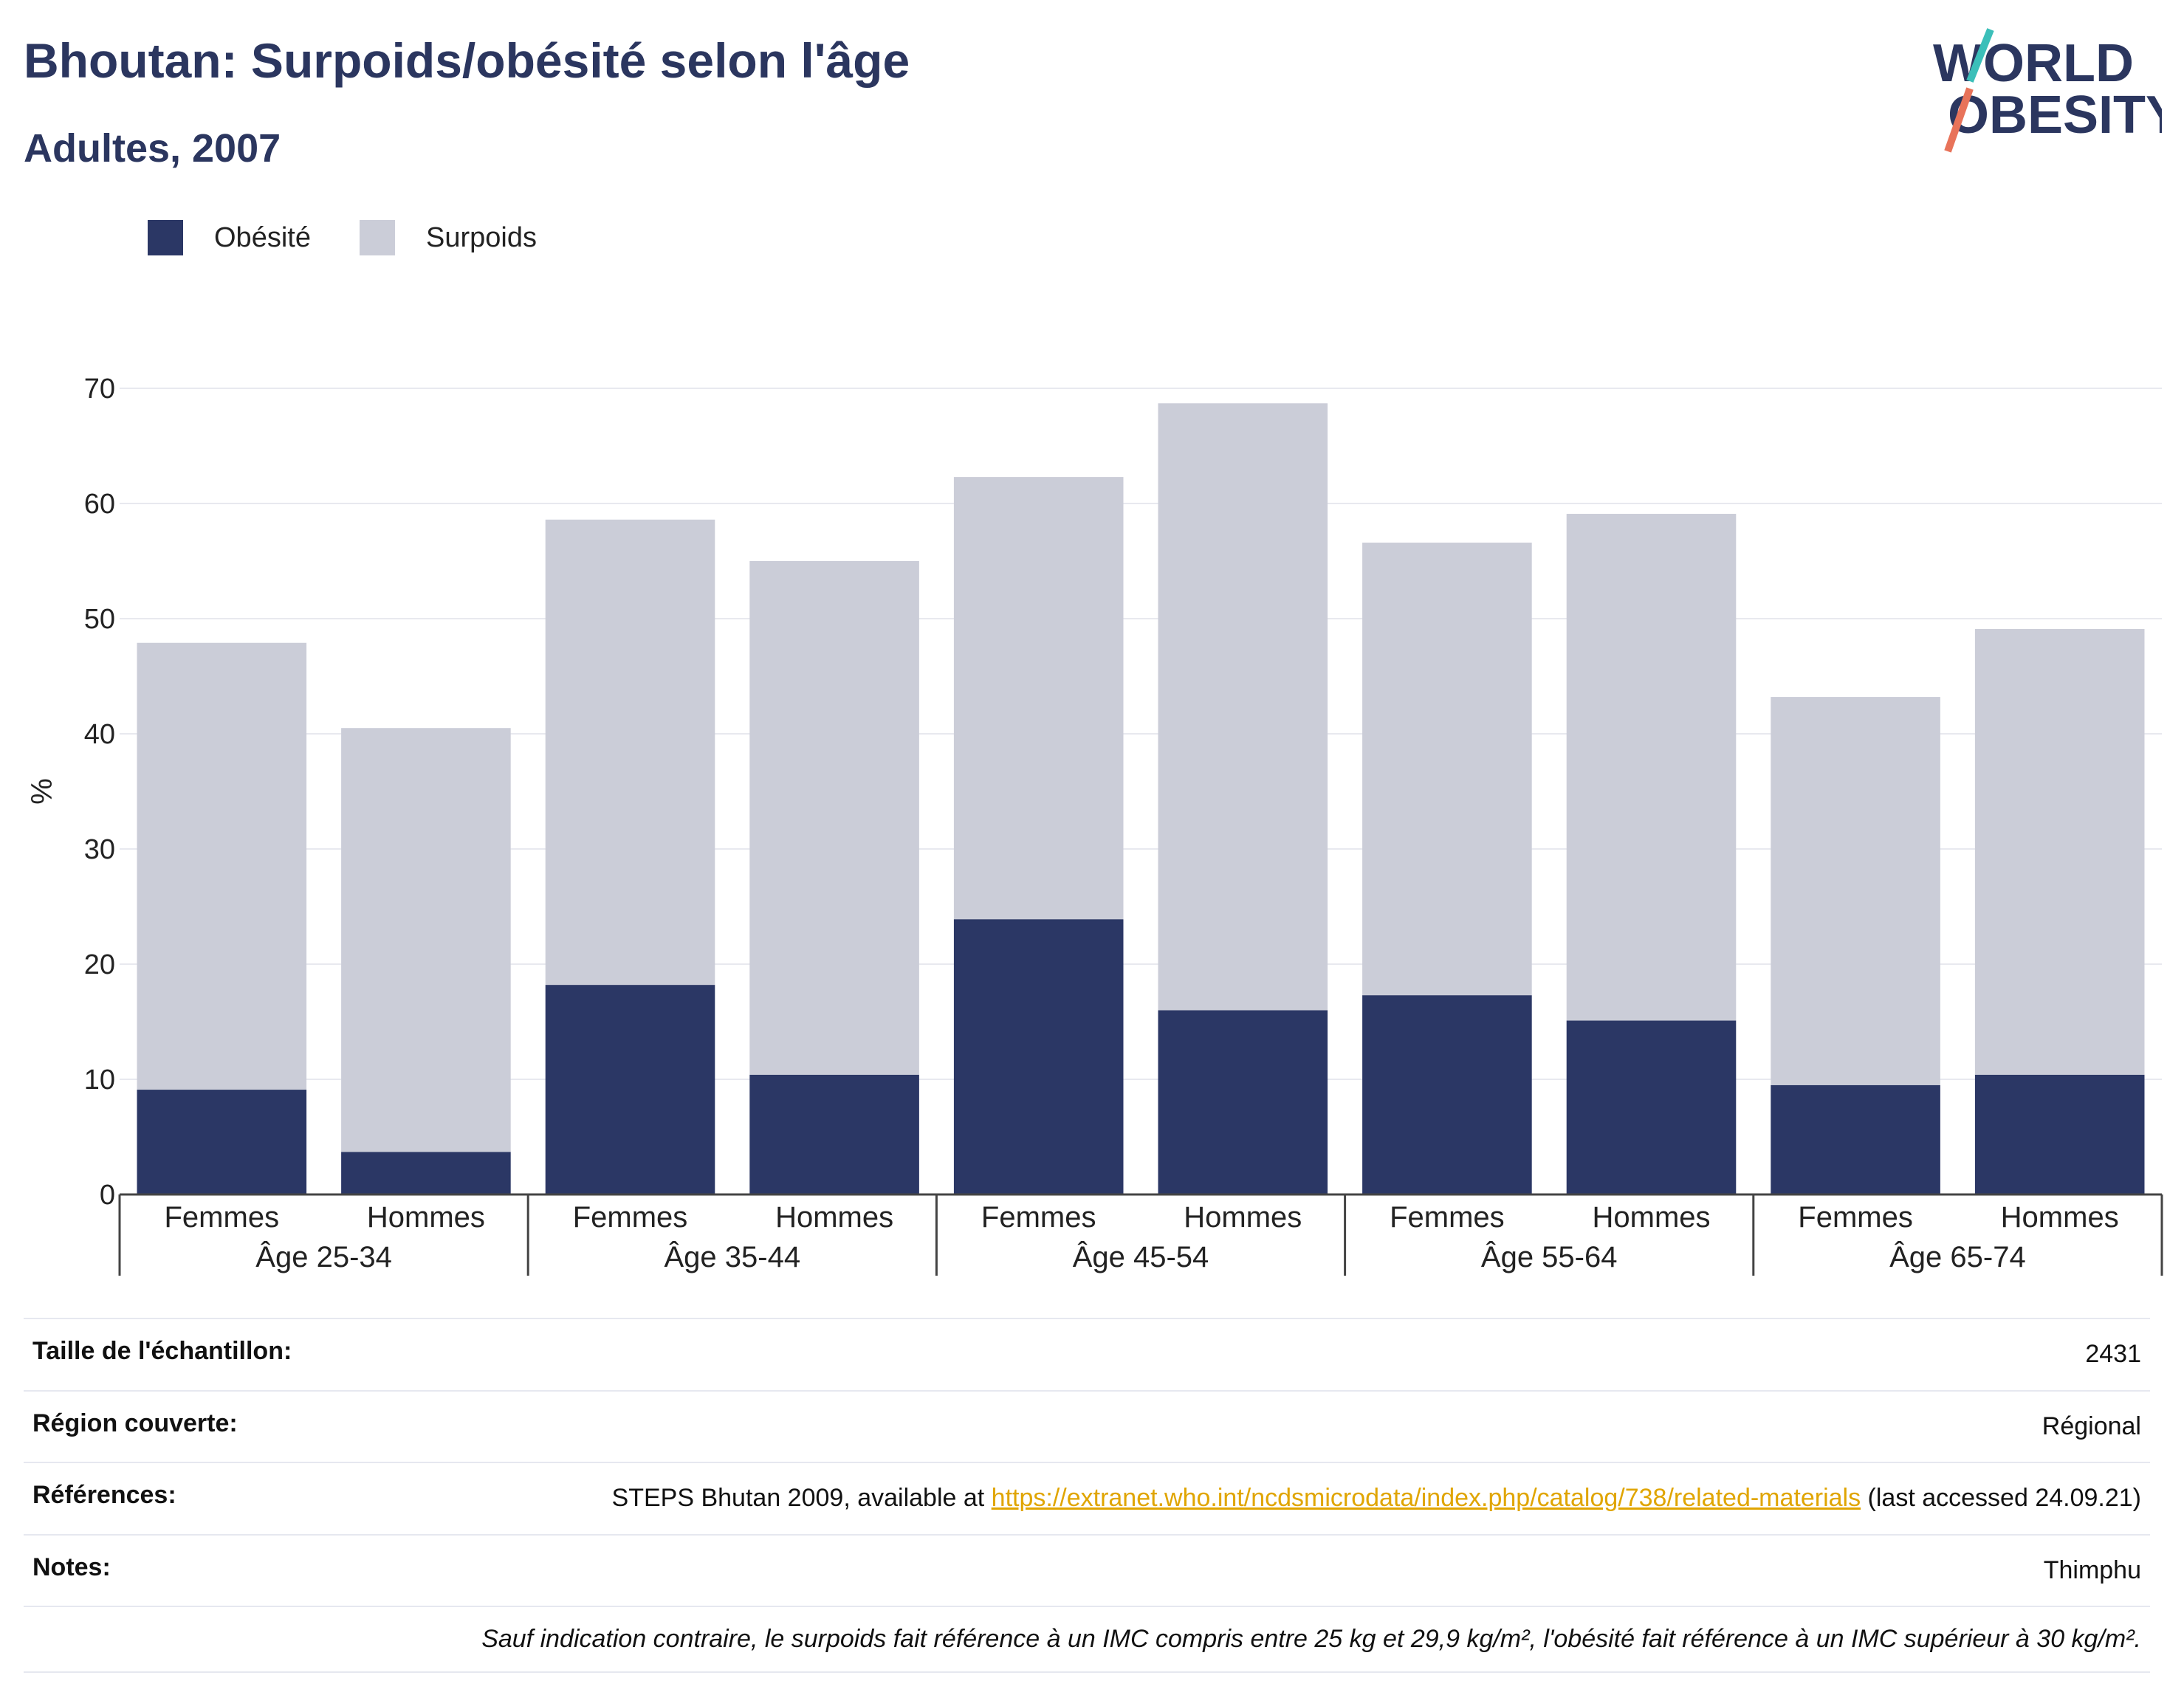 The image size is (2184, 1695). Describe the element at coordinates (2091, 1426) in the screenshot. I see `region-value: Régional` at that location.